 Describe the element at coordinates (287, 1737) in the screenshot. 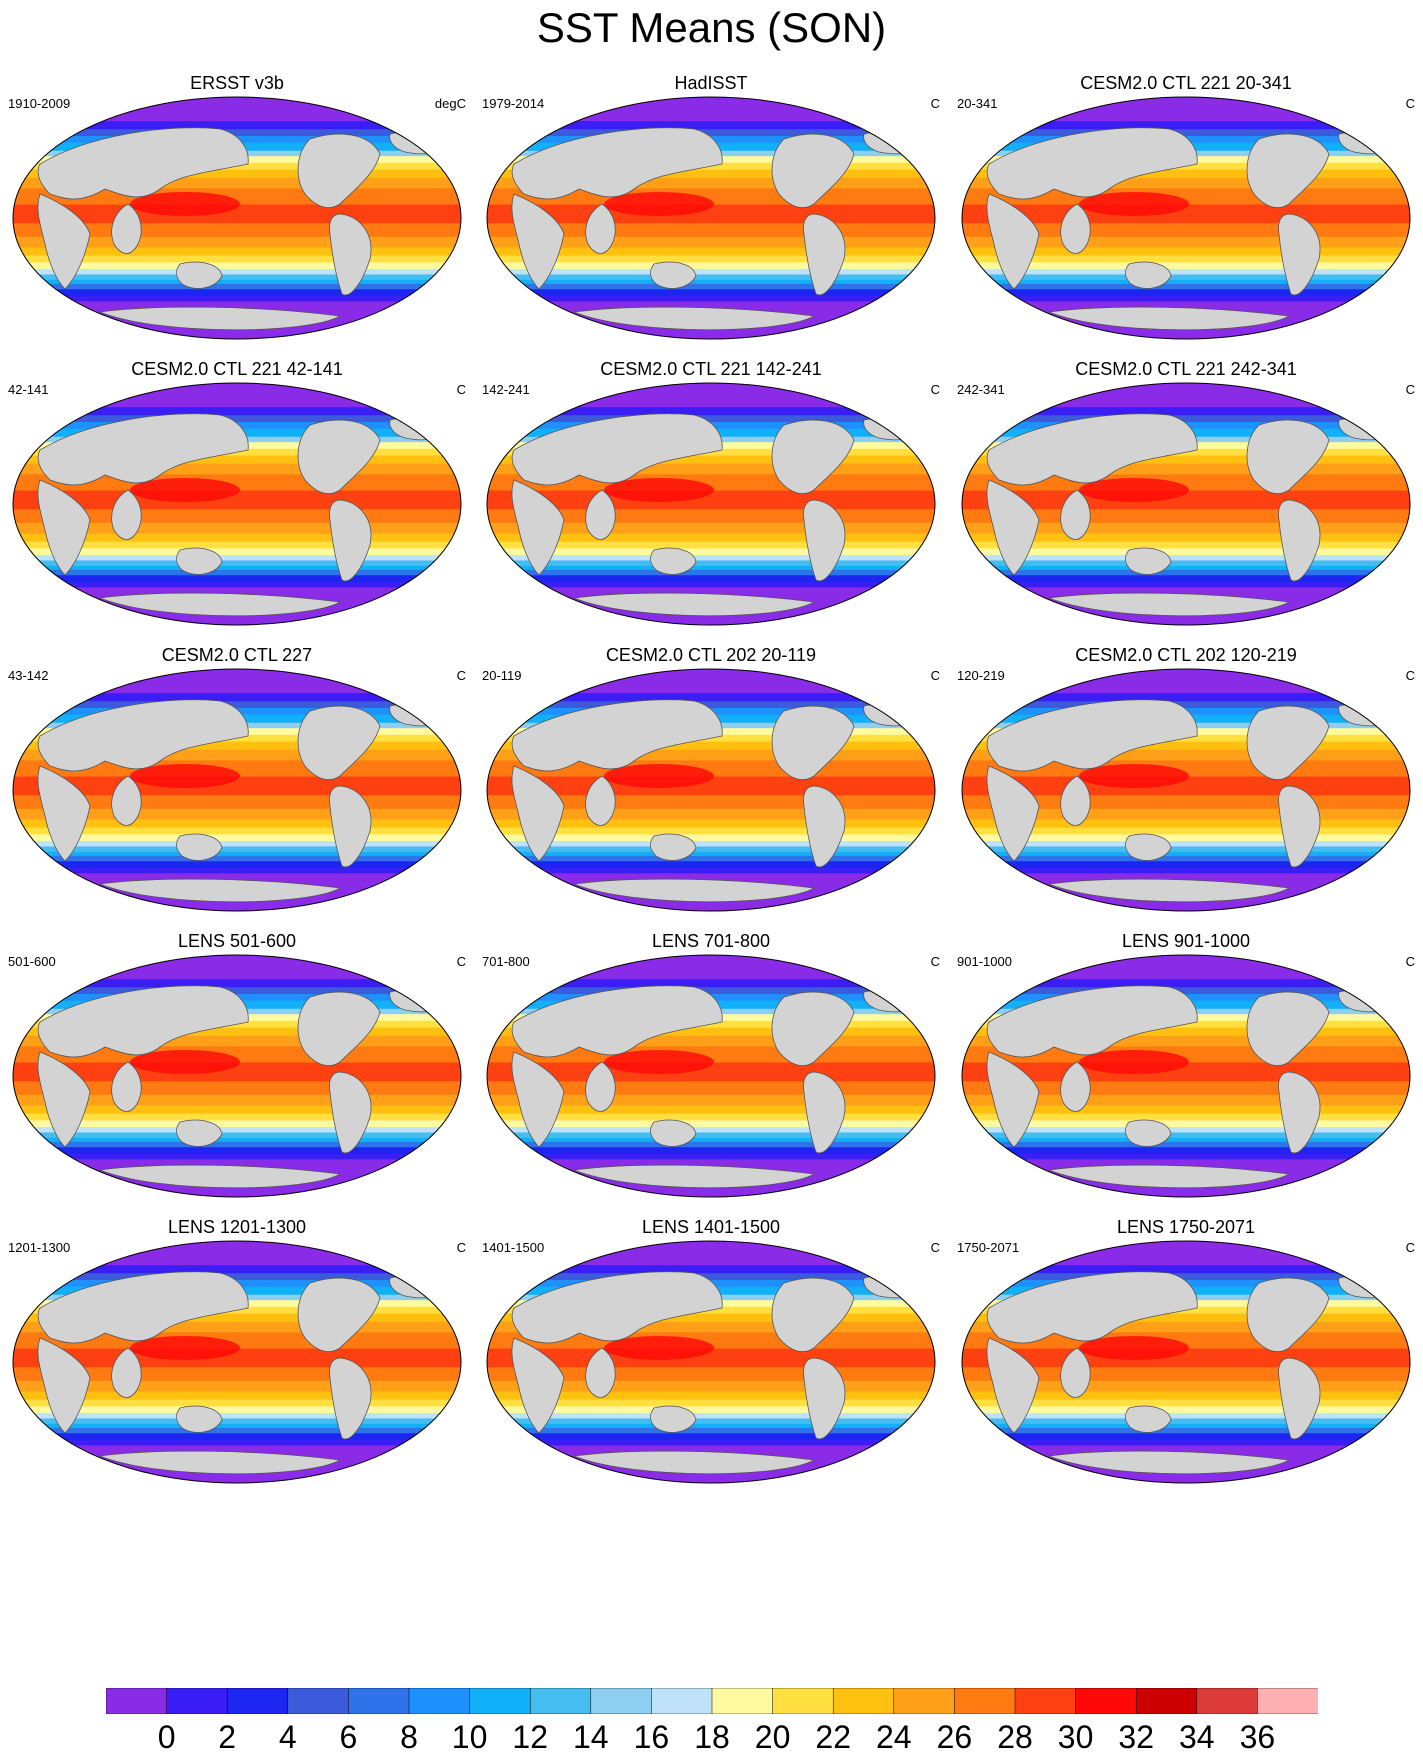

I see `colorbar-tick-label: 4` at that location.